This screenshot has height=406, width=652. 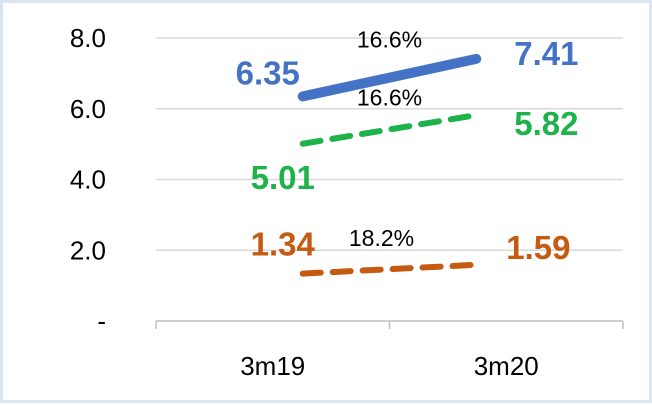 What do you see at coordinates (88, 180) in the screenshot?
I see `y-tick-label: 4.0` at bounding box center [88, 180].